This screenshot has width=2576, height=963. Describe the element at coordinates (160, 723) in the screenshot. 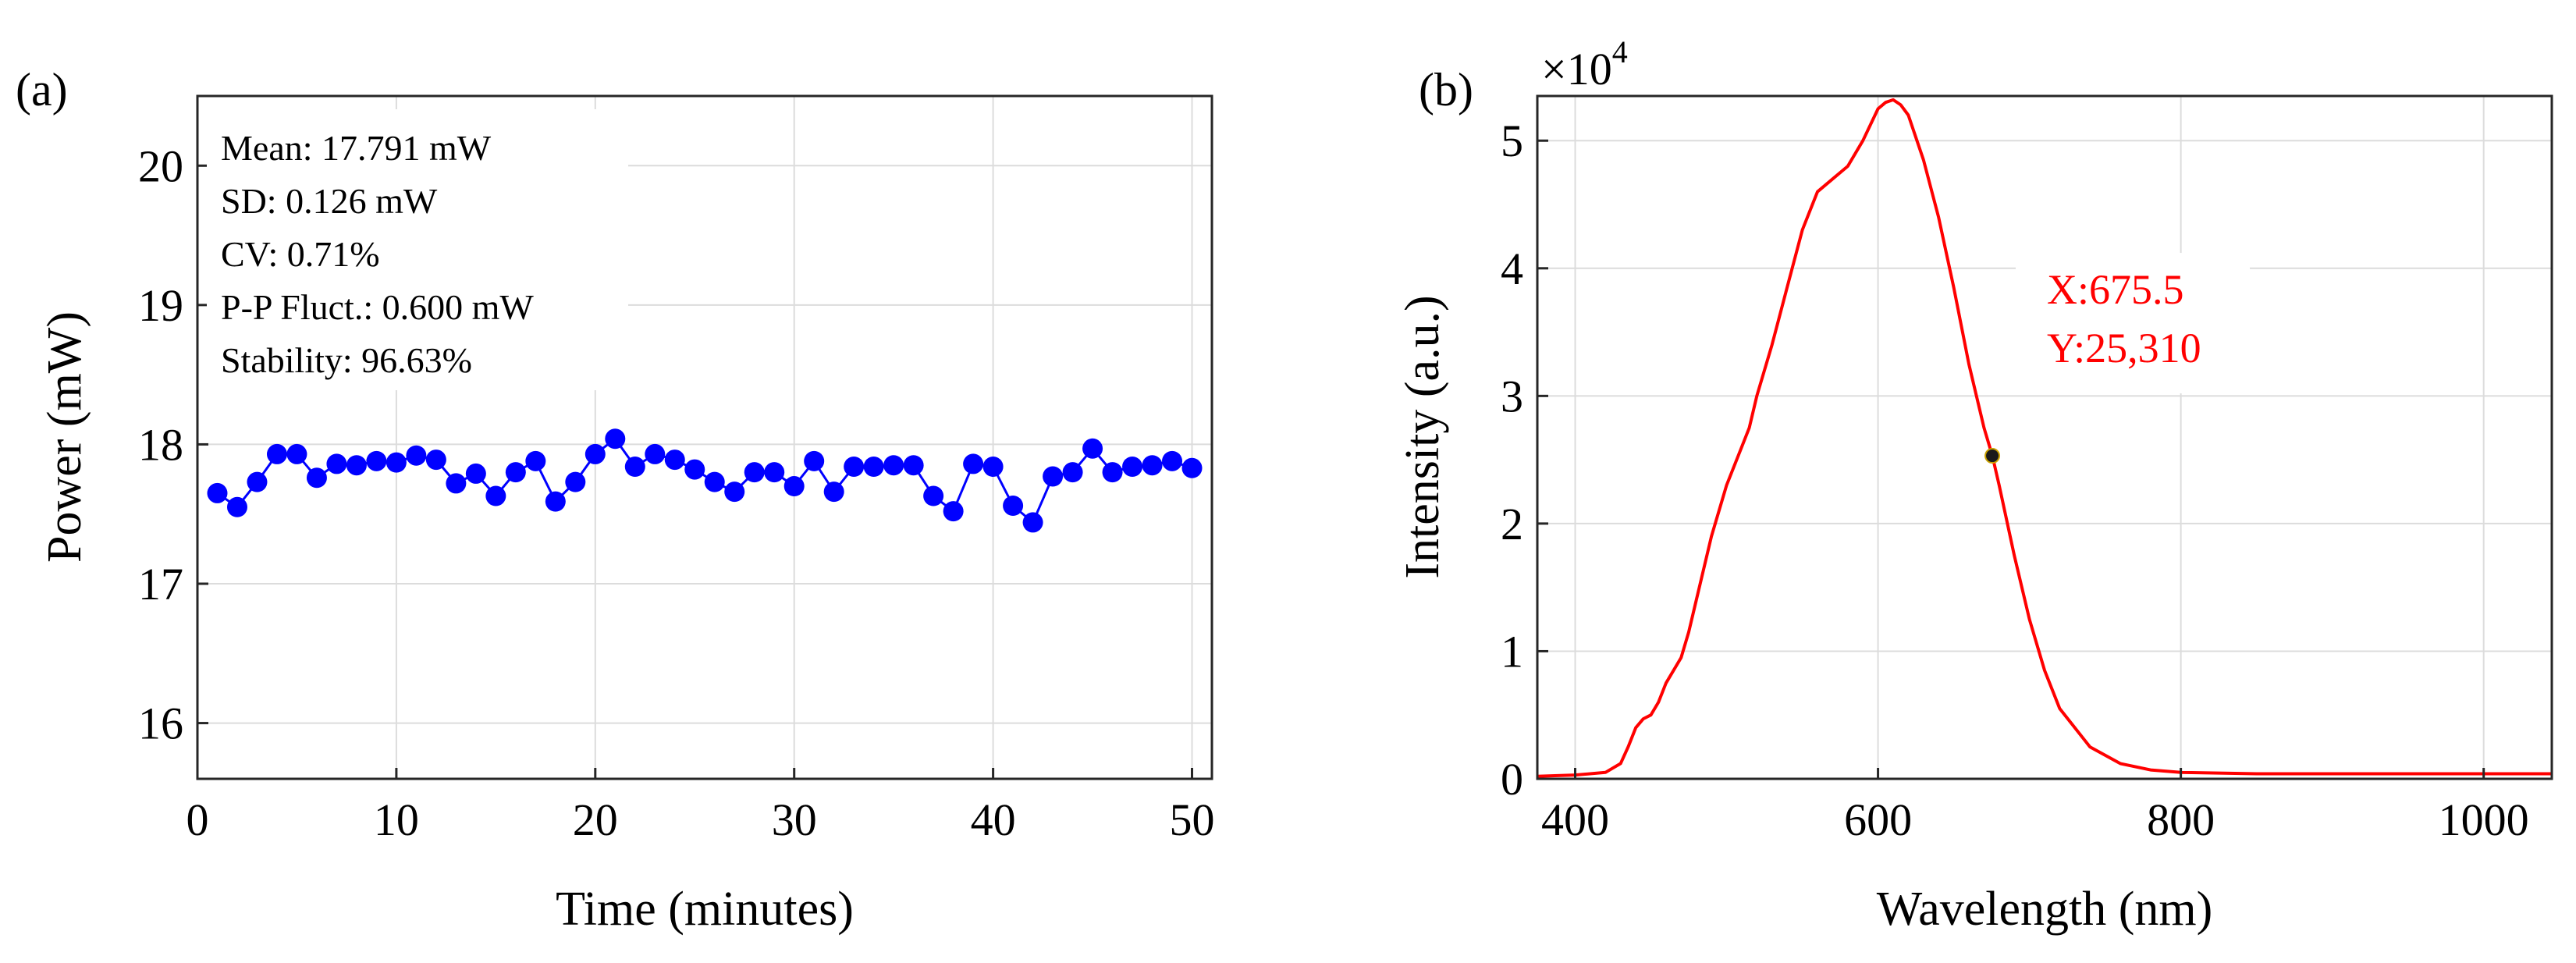

I see `panel-a-ytick-label: 16` at that location.